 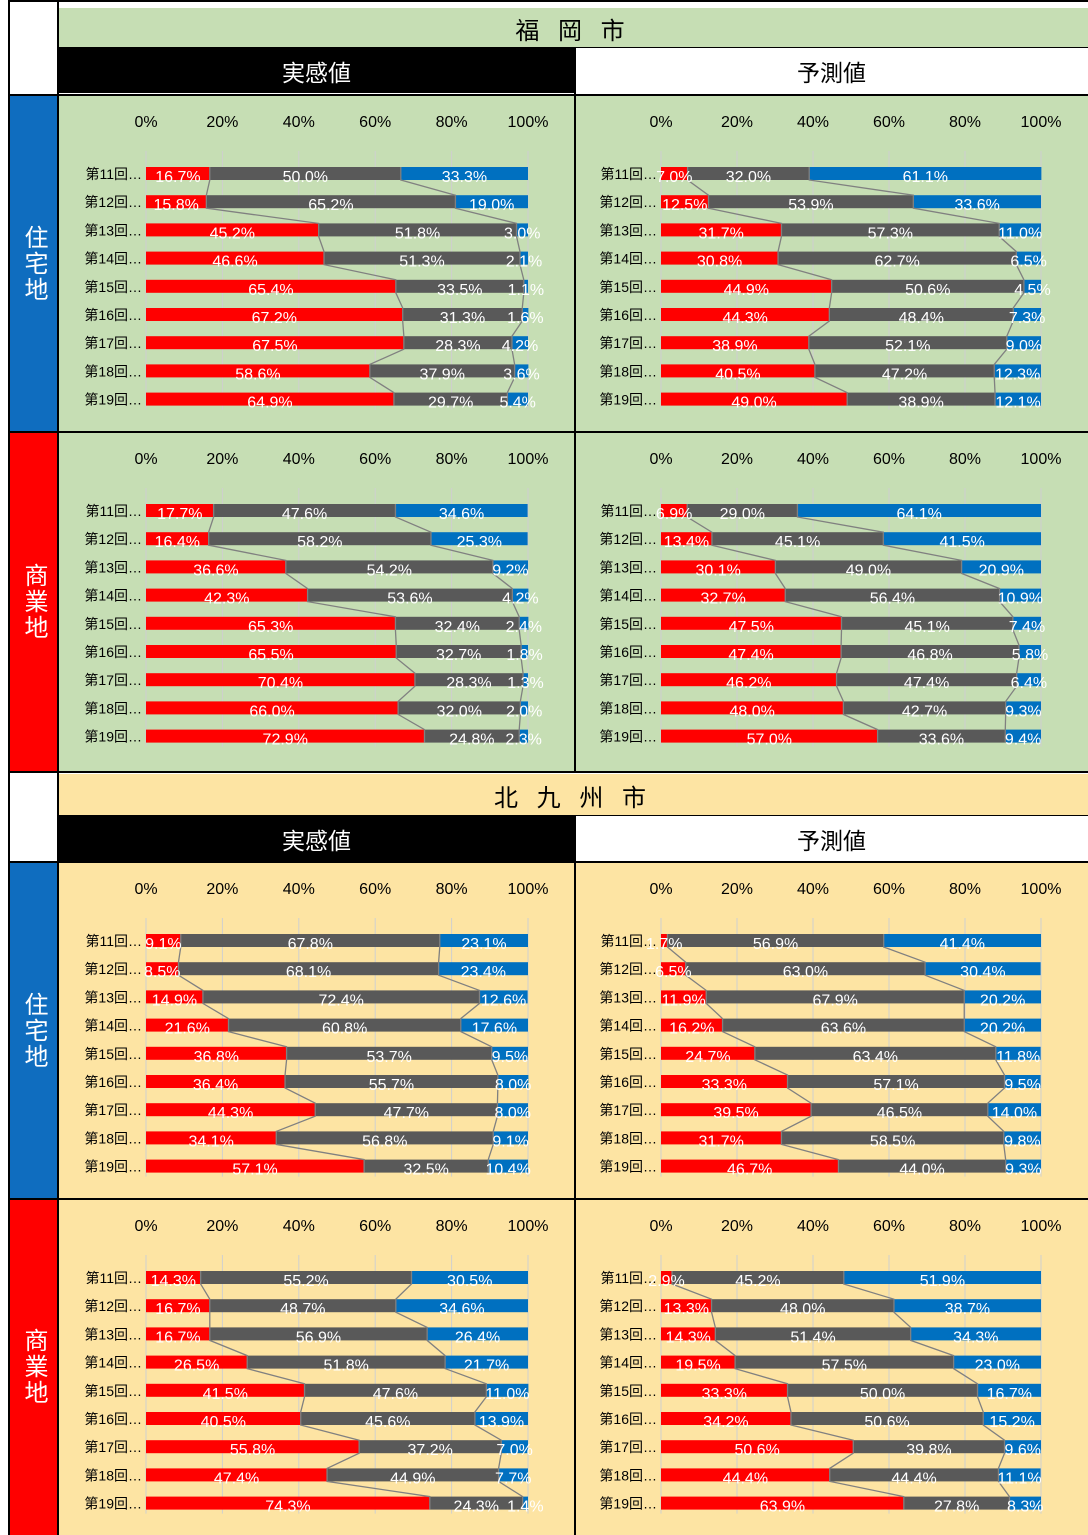 What do you see at coordinates (521, 374) in the screenshot?
I see `data-label: 3.6%` at bounding box center [521, 374].